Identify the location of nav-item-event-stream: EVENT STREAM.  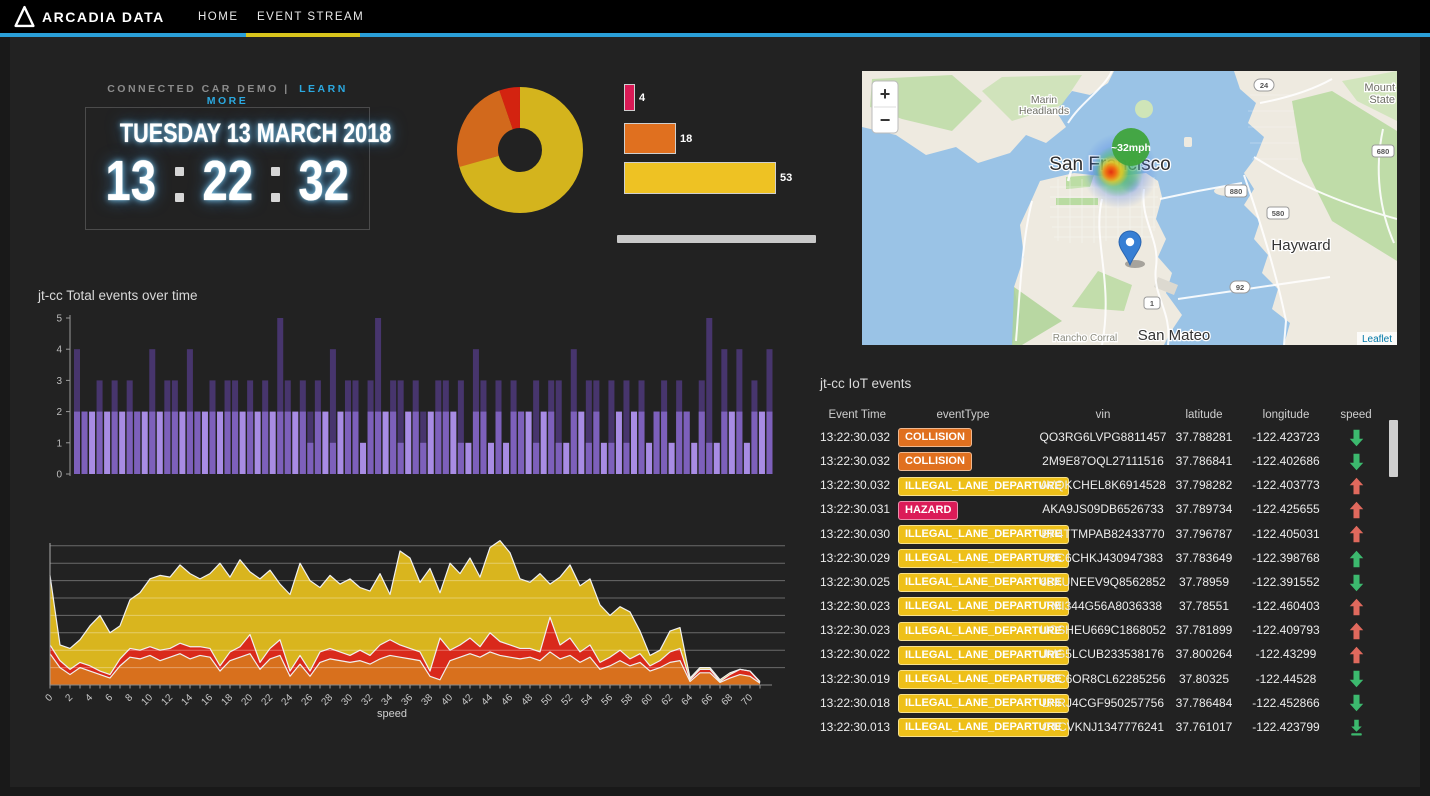
(311, 17).